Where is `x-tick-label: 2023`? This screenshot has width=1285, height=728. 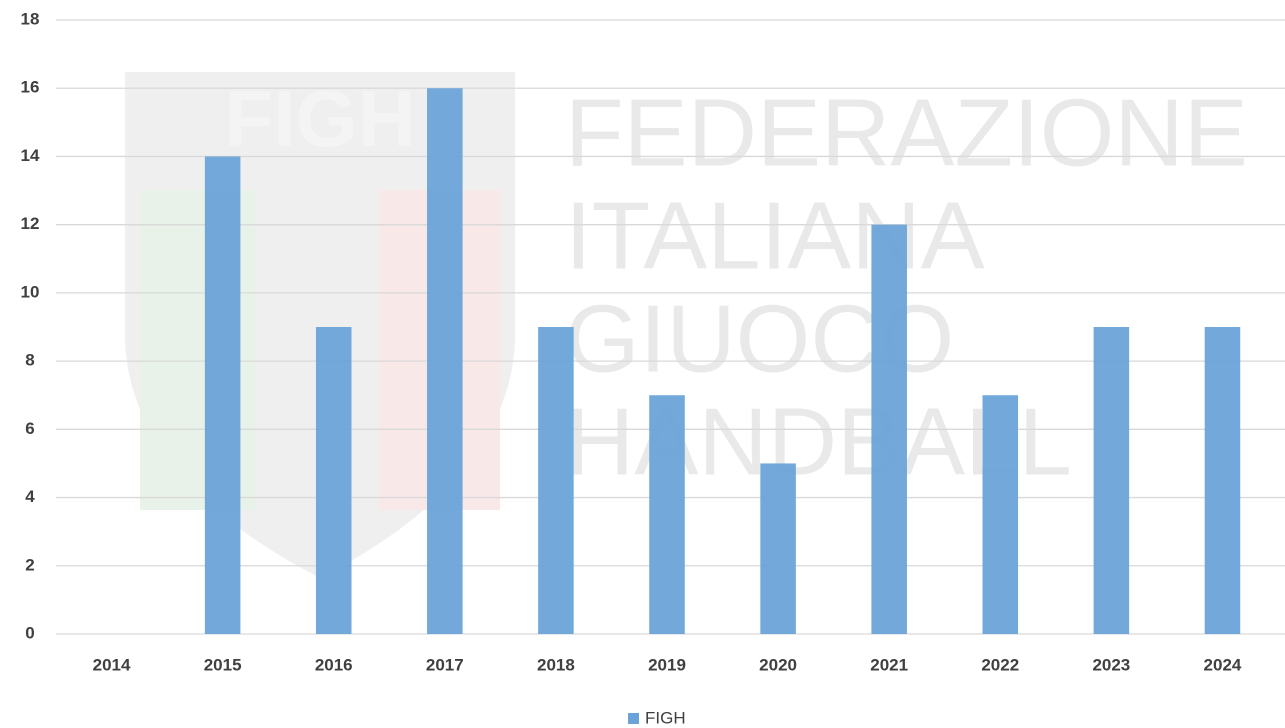
x-tick-label: 2023 is located at coordinates (1111, 664).